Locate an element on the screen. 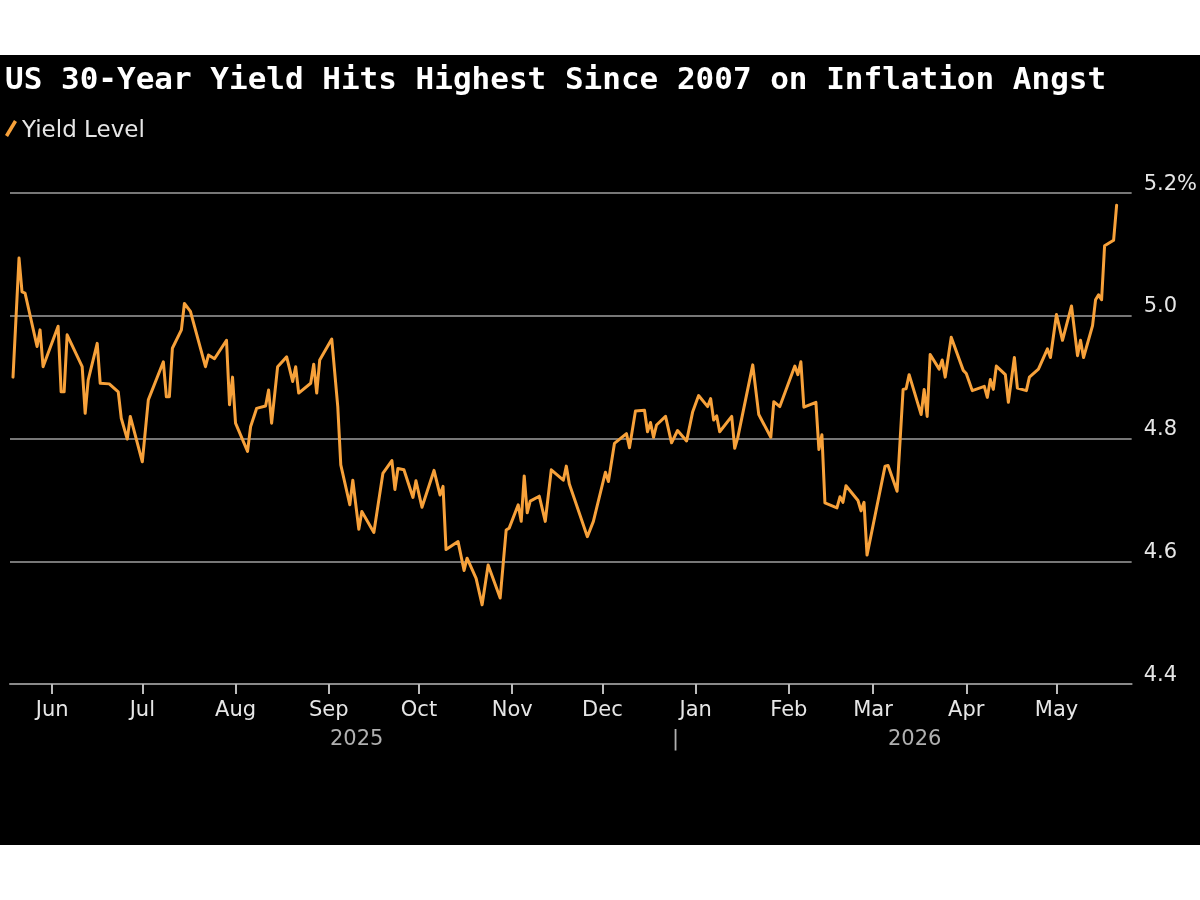 Image resolution: width=1200 pixels, height=900 pixels. x-tick-label: Dec is located at coordinates (602, 708).